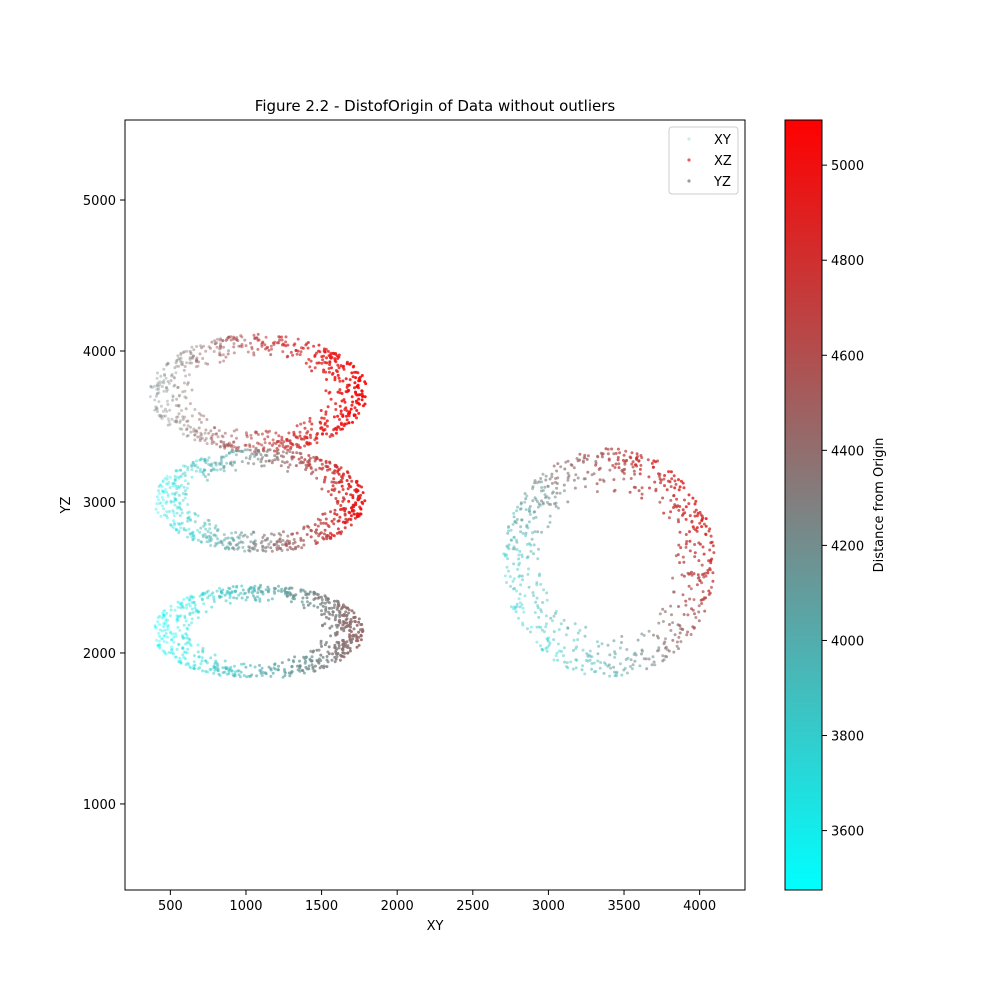  Describe the element at coordinates (847, 641) in the screenshot. I see `colorbar-tick-label: 4000` at that location.